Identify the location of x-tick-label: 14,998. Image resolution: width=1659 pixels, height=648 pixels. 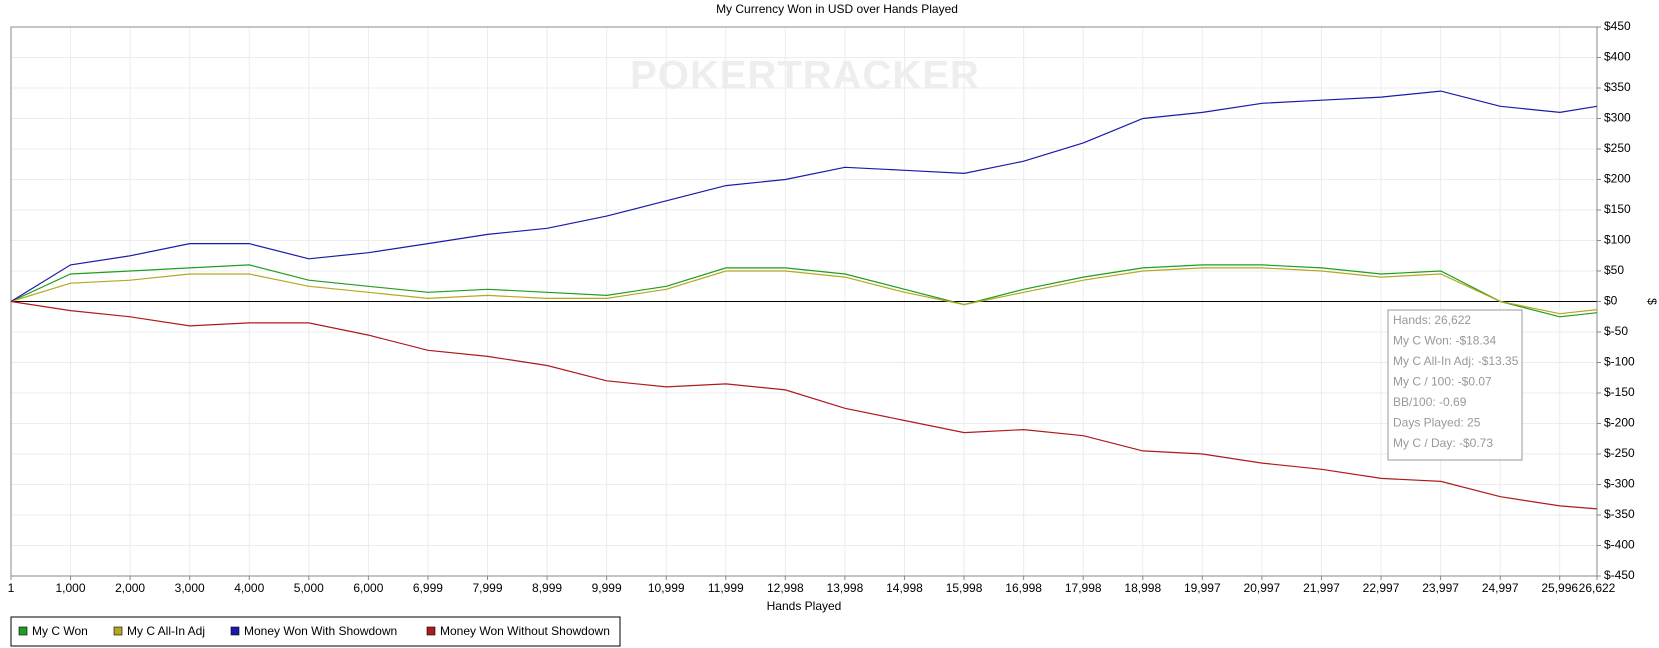
(904, 588).